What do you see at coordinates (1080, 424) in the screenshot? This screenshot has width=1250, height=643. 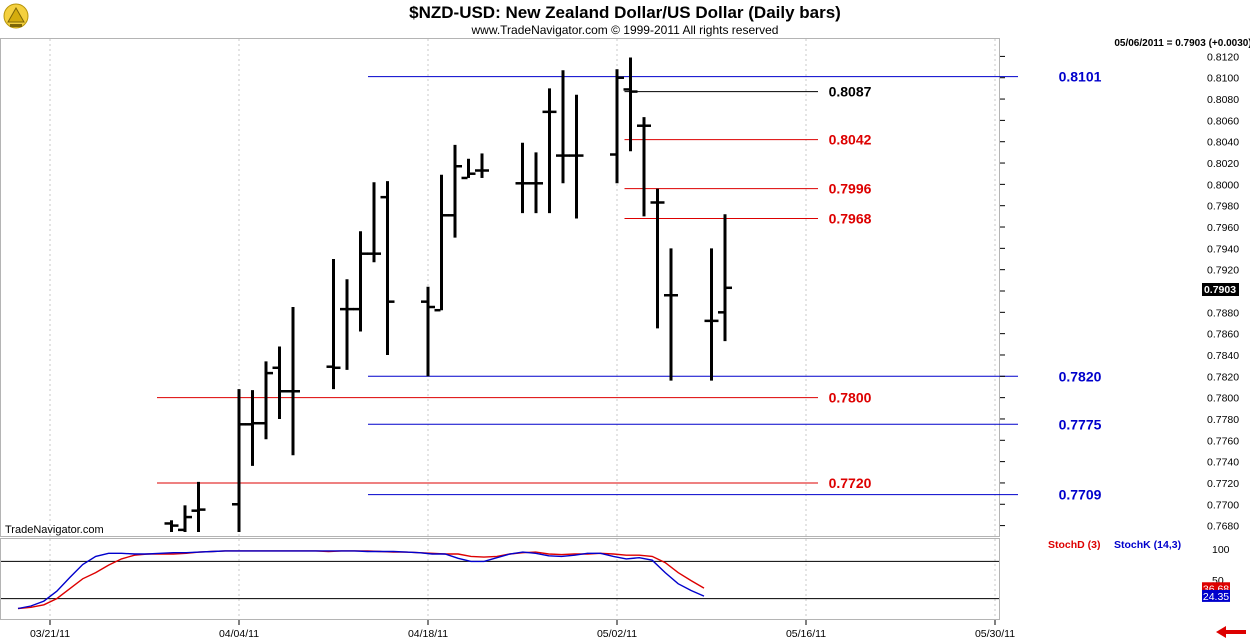 I see `price-level-label: 0.7775` at bounding box center [1080, 424].